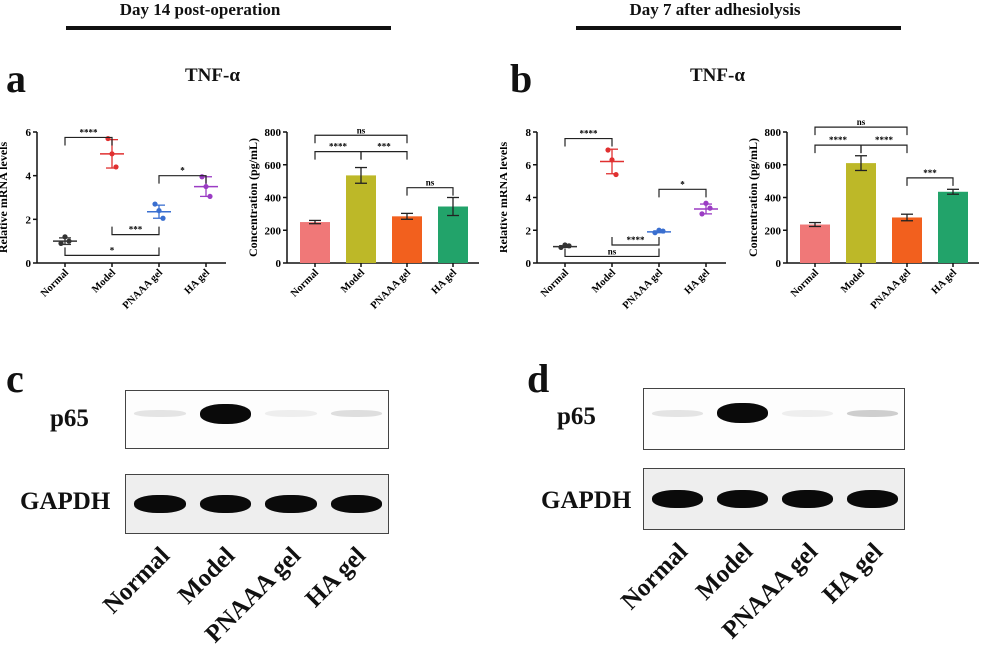  I want to click on western-c-gapdh-blot, so click(257, 504).